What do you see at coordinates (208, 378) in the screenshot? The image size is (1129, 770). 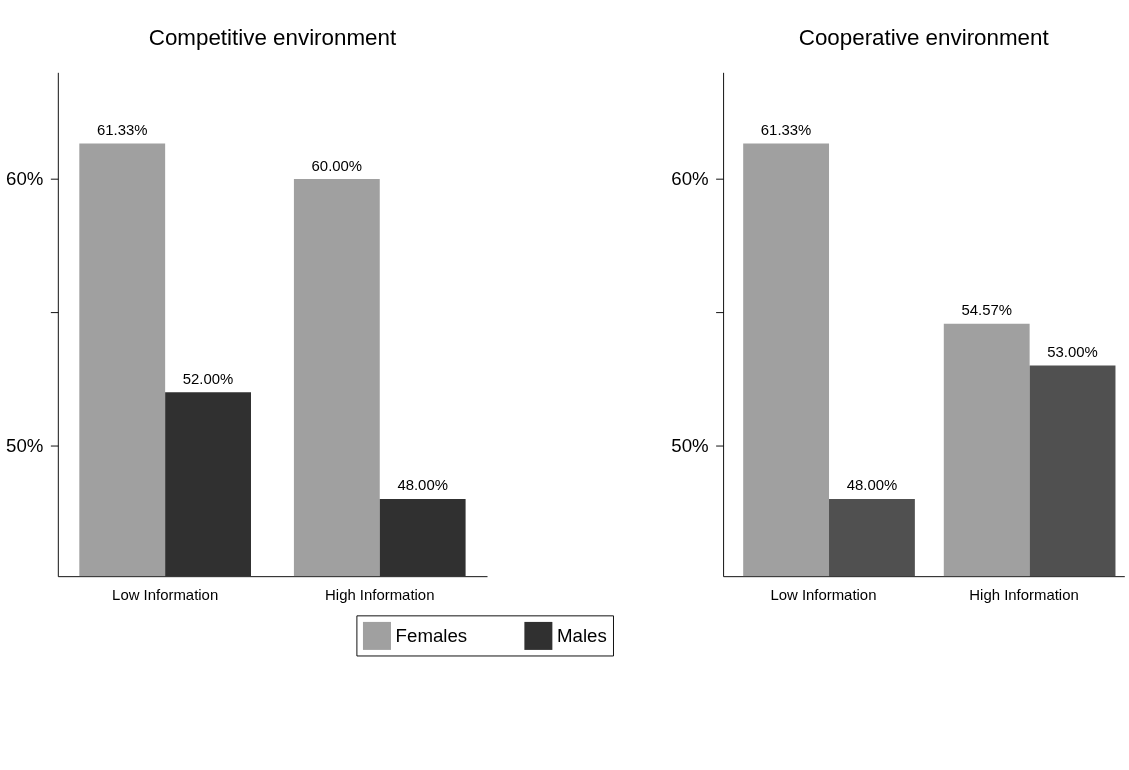 I see `data-label: 52.00%` at bounding box center [208, 378].